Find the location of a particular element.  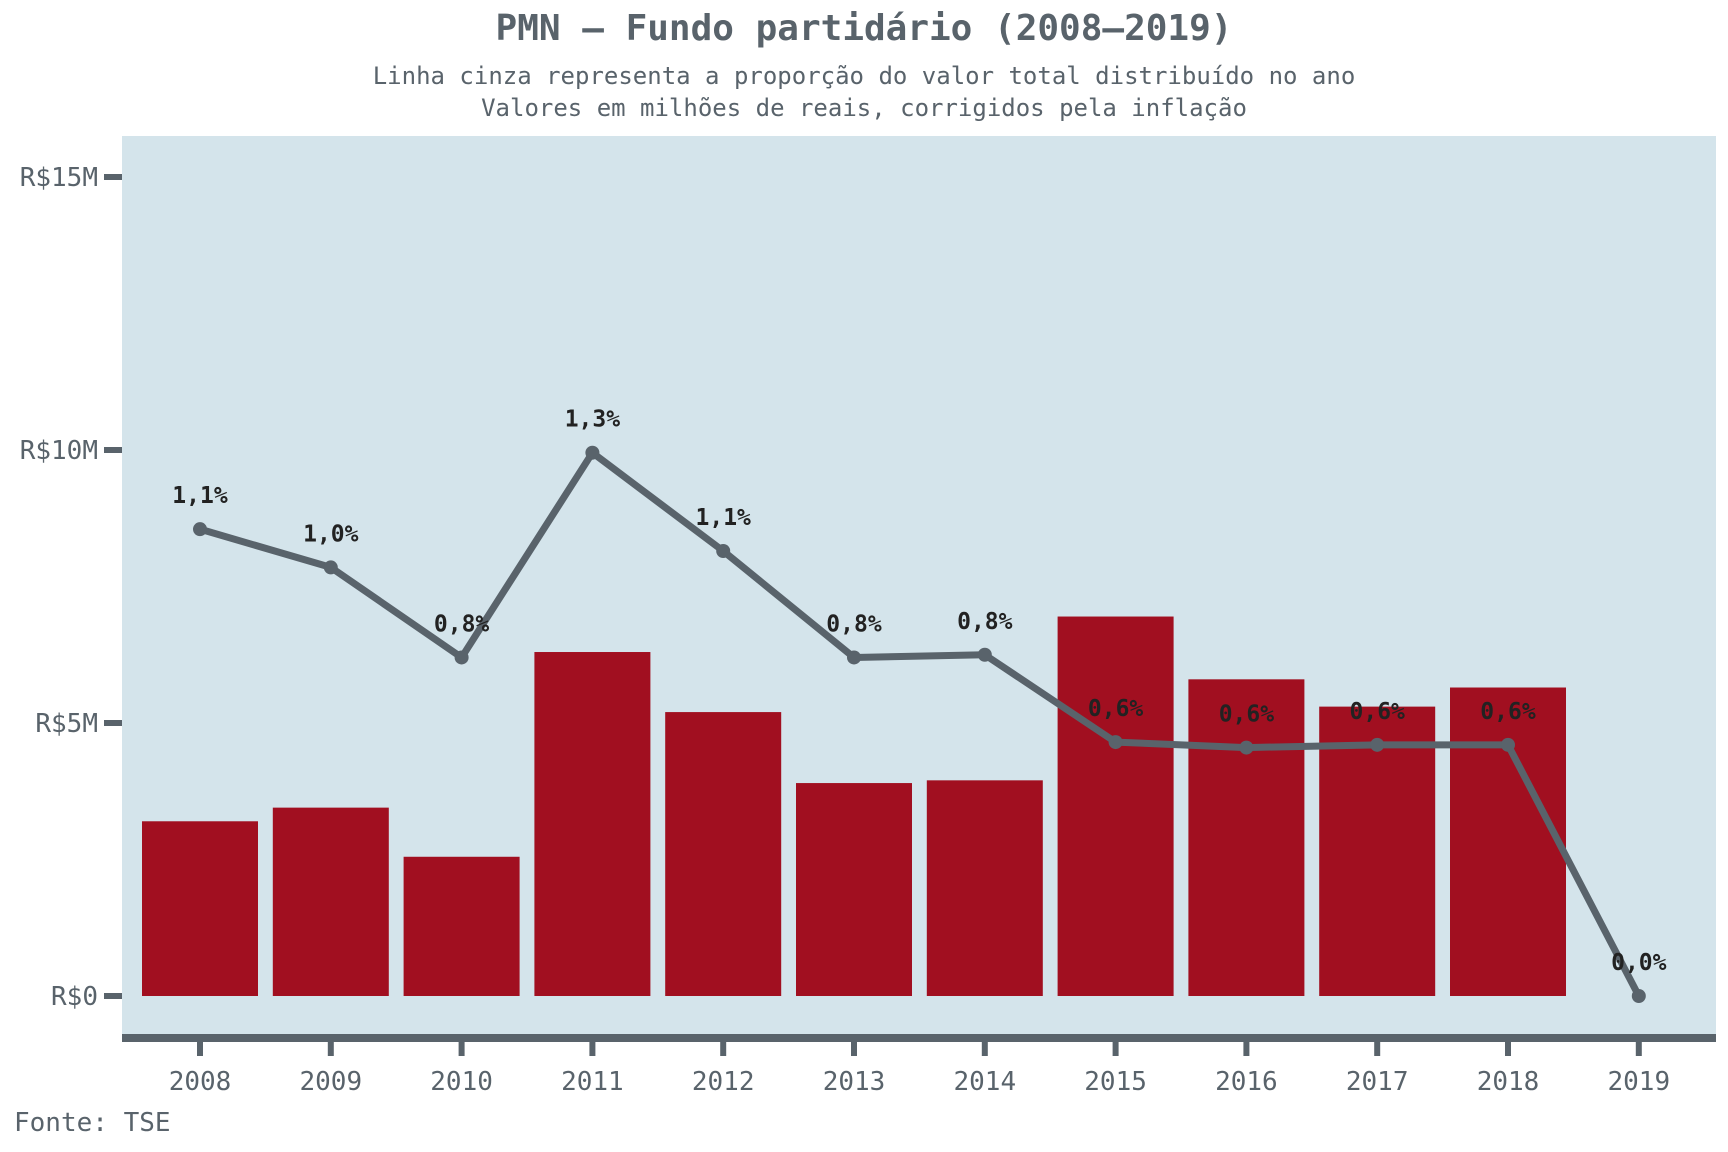

bar-2015 is located at coordinates (1115, 806).